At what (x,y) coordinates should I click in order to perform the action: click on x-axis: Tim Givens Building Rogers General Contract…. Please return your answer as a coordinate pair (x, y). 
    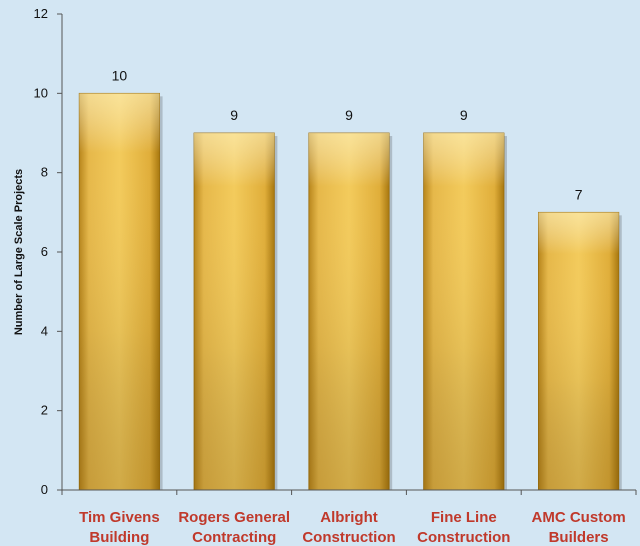
    Looking at the image, I should click on (349, 517).